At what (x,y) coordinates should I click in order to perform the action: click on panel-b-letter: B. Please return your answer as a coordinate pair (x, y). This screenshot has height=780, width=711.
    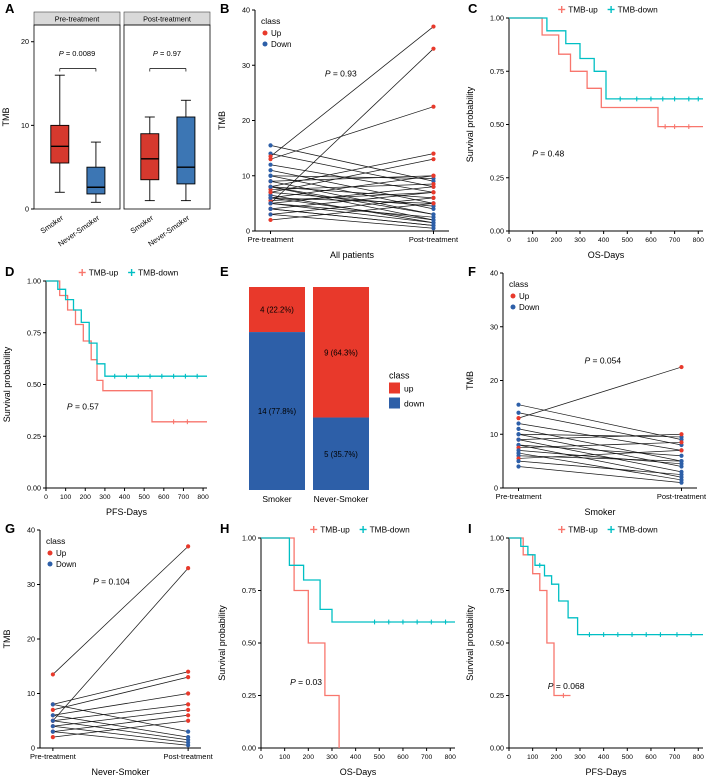
    Looking at the image, I should click on (225, 8).